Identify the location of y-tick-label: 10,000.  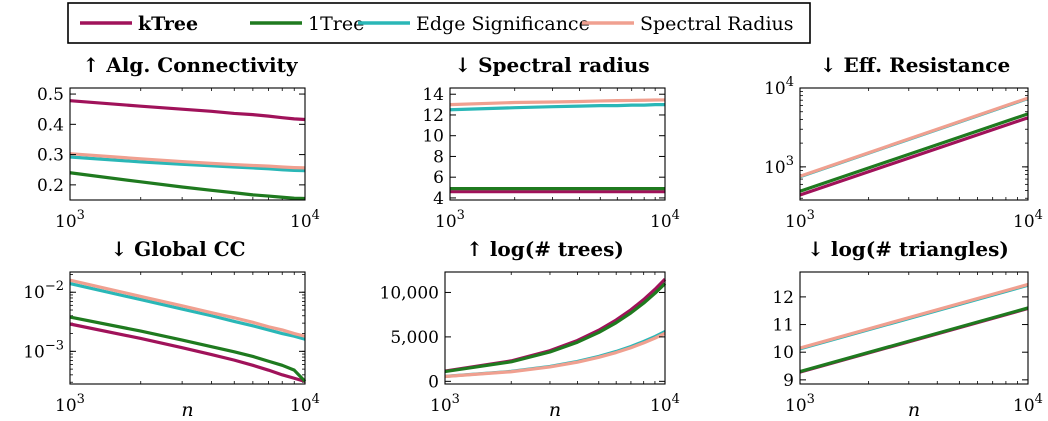
(409, 293).